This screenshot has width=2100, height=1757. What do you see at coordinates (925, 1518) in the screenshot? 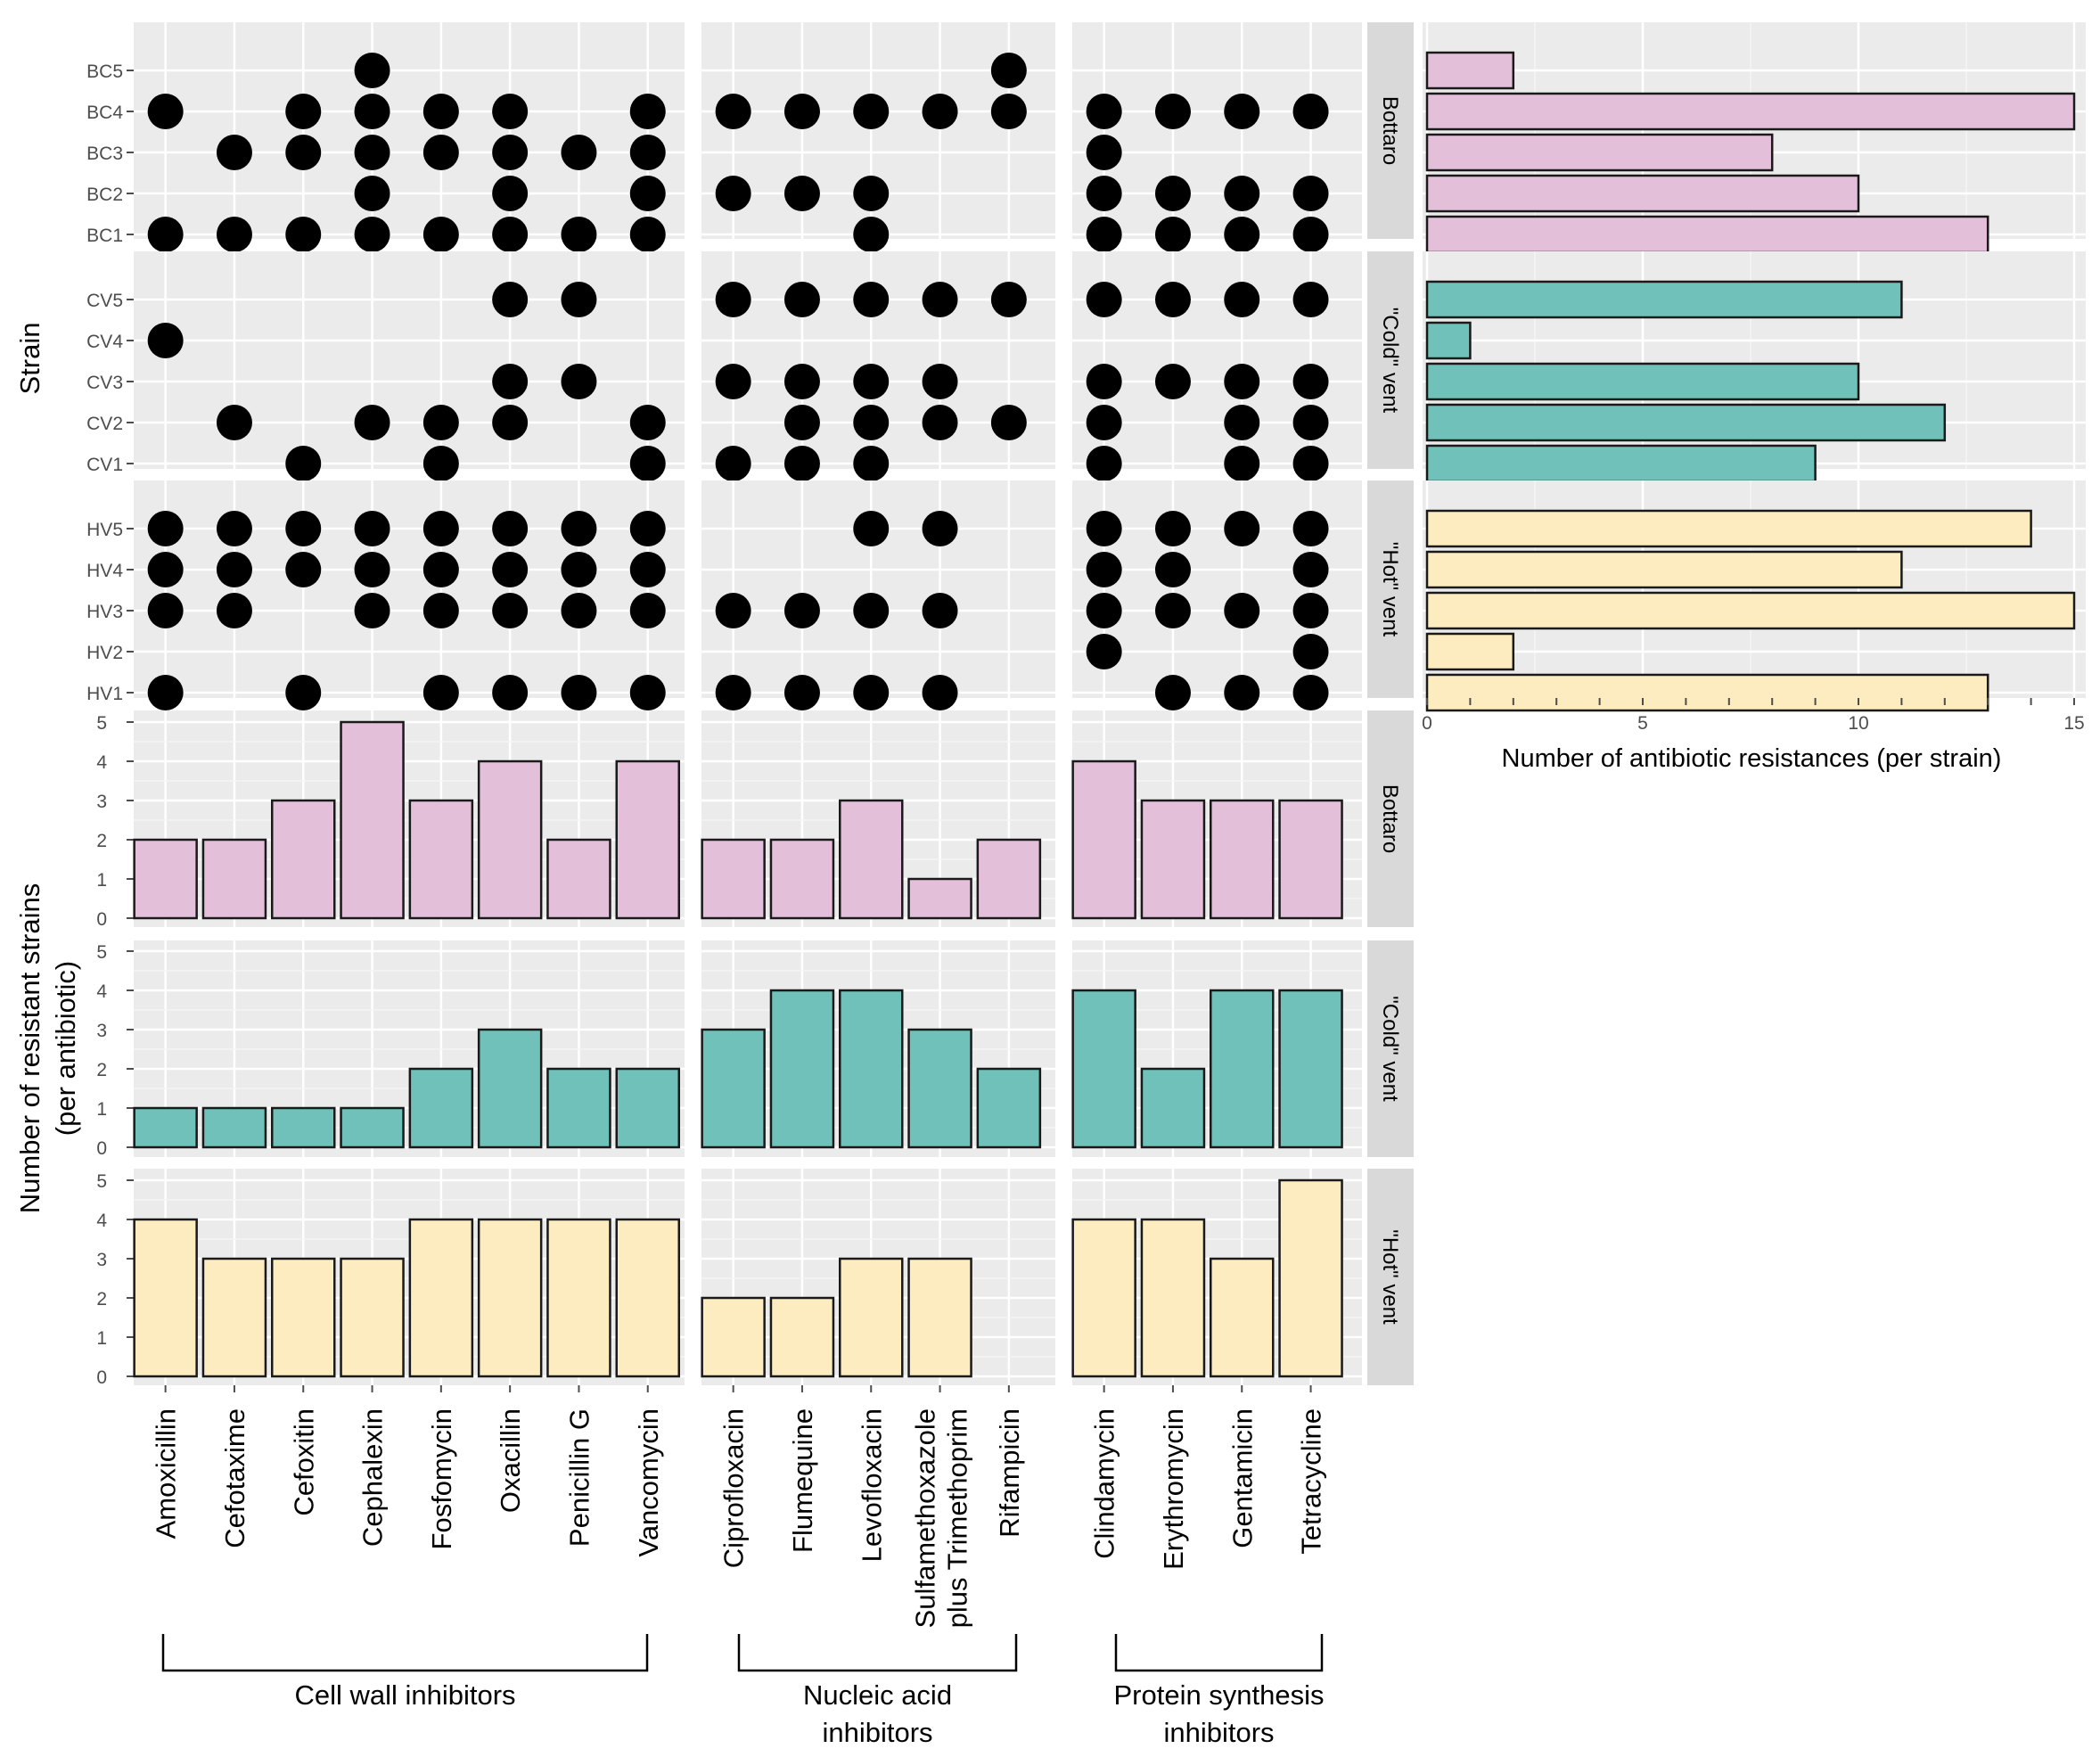
I see `antibiotic-label: Sulfamethoxazole` at bounding box center [925, 1518].